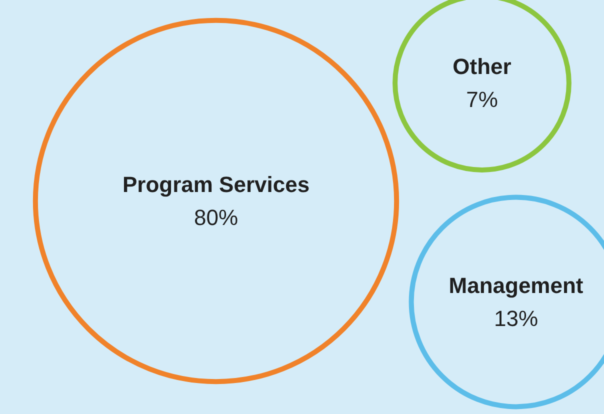  What do you see at coordinates (516, 319) in the screenshot?
I see `data-label: 13%` at bounding box center [516, 319].